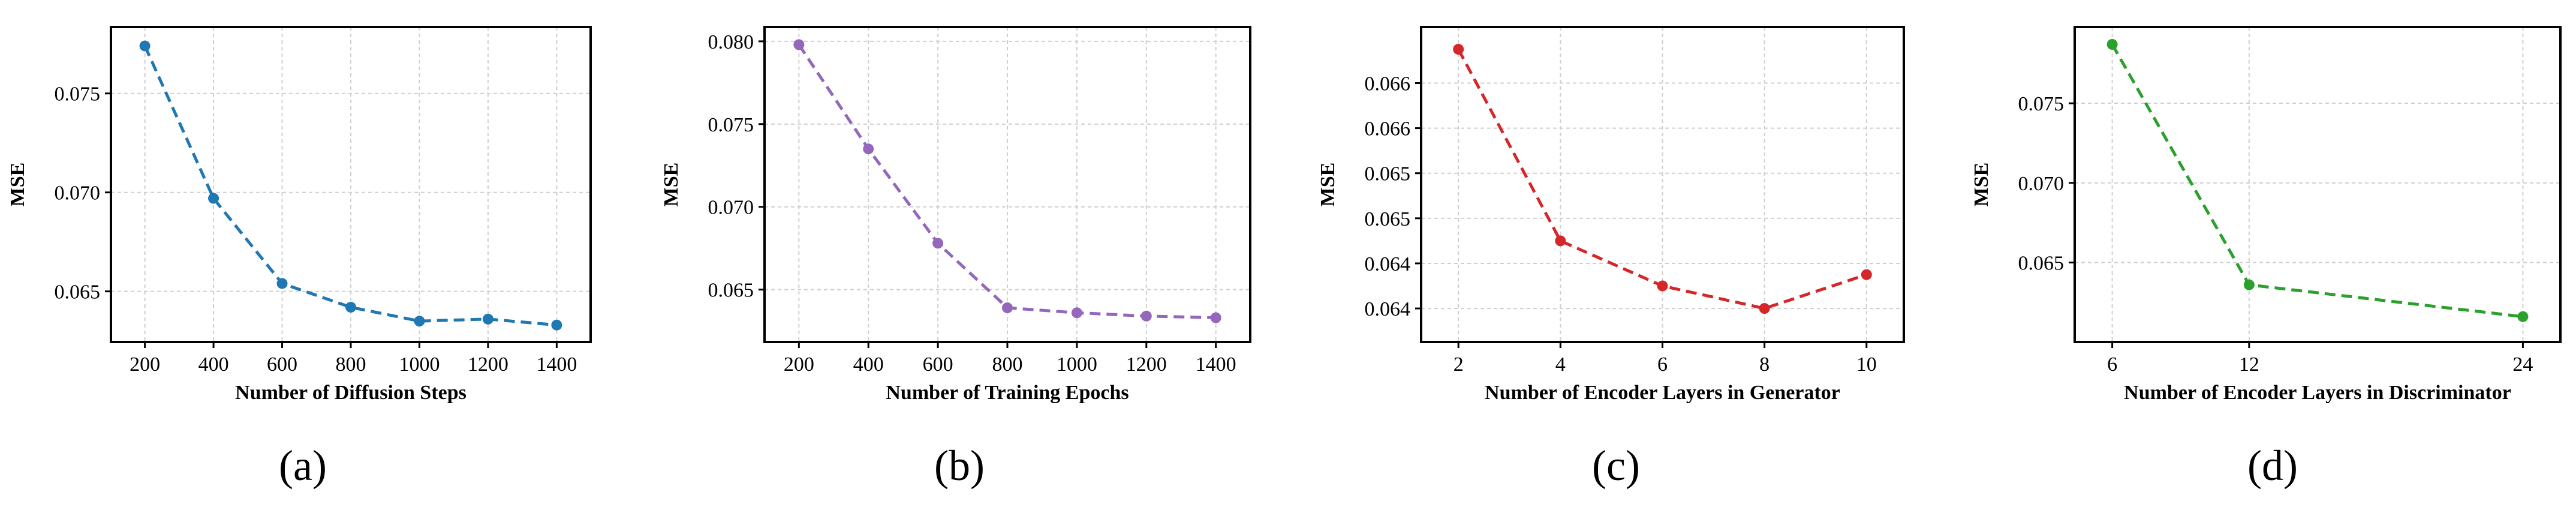 The width and height of the screenshot is (2576, 510). I want to click on x-axis-title: Number of Encoder Layers in Generator, so click(1663, 393).